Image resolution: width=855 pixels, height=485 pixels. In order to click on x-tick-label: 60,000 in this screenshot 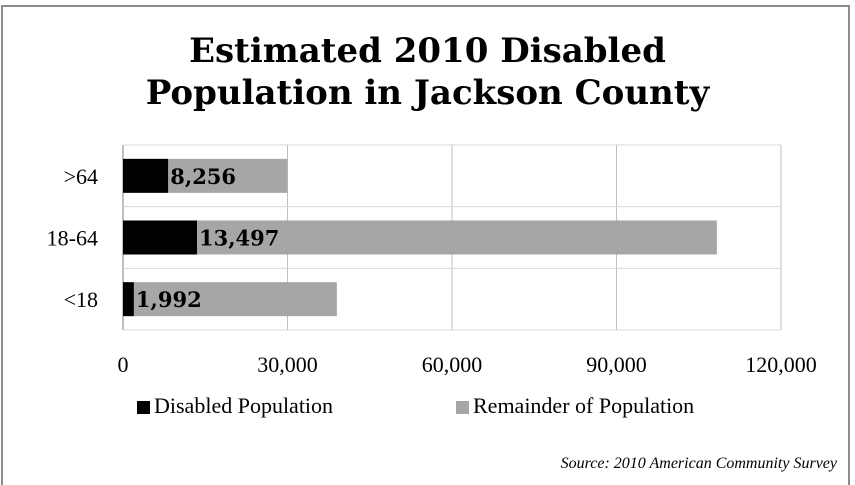, I will do `click(452, 364)`.